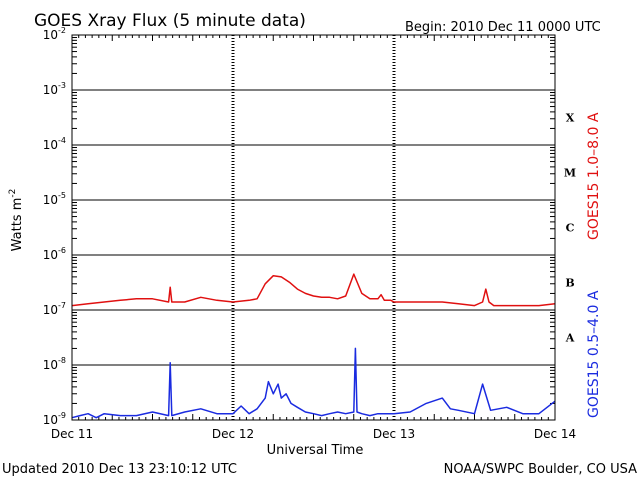 Image resolution: width=640 pixels, height=480 pixels. What do you see at coordinates (594, 176) in the screenshot?
I see `series-label-long: GOES15 1.0–8.0 A` at bounding box center [594, 176].